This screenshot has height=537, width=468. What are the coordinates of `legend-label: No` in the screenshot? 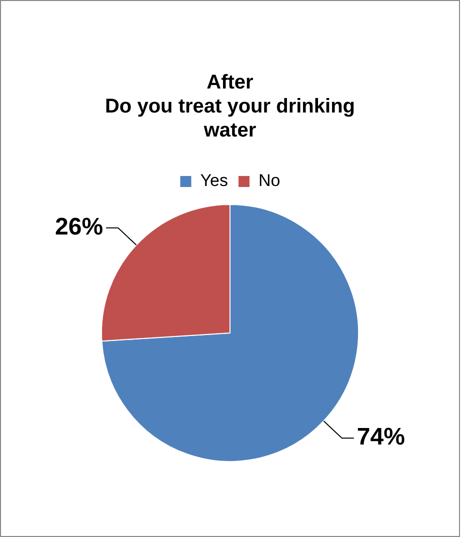 It's located at (269, 180).